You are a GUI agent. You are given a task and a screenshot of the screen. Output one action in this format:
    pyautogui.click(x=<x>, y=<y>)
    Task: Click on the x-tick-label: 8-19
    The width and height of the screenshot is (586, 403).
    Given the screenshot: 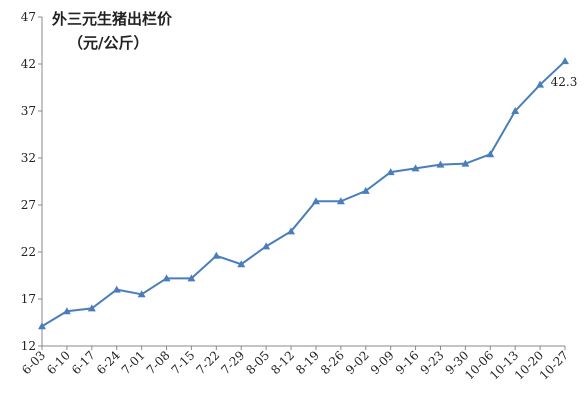 What is the action you would take?
    pyautogui.click(x=307, y=362)
    